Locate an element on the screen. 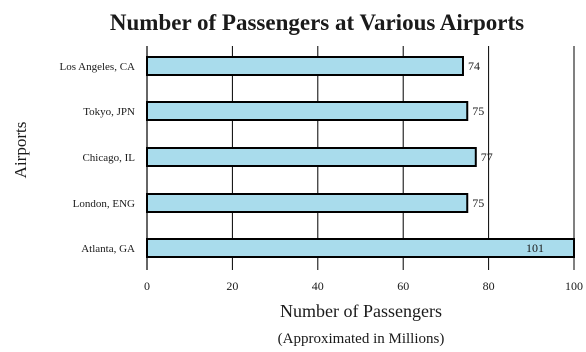  x-tick-label: 20 is located at coordinates (232, 286).